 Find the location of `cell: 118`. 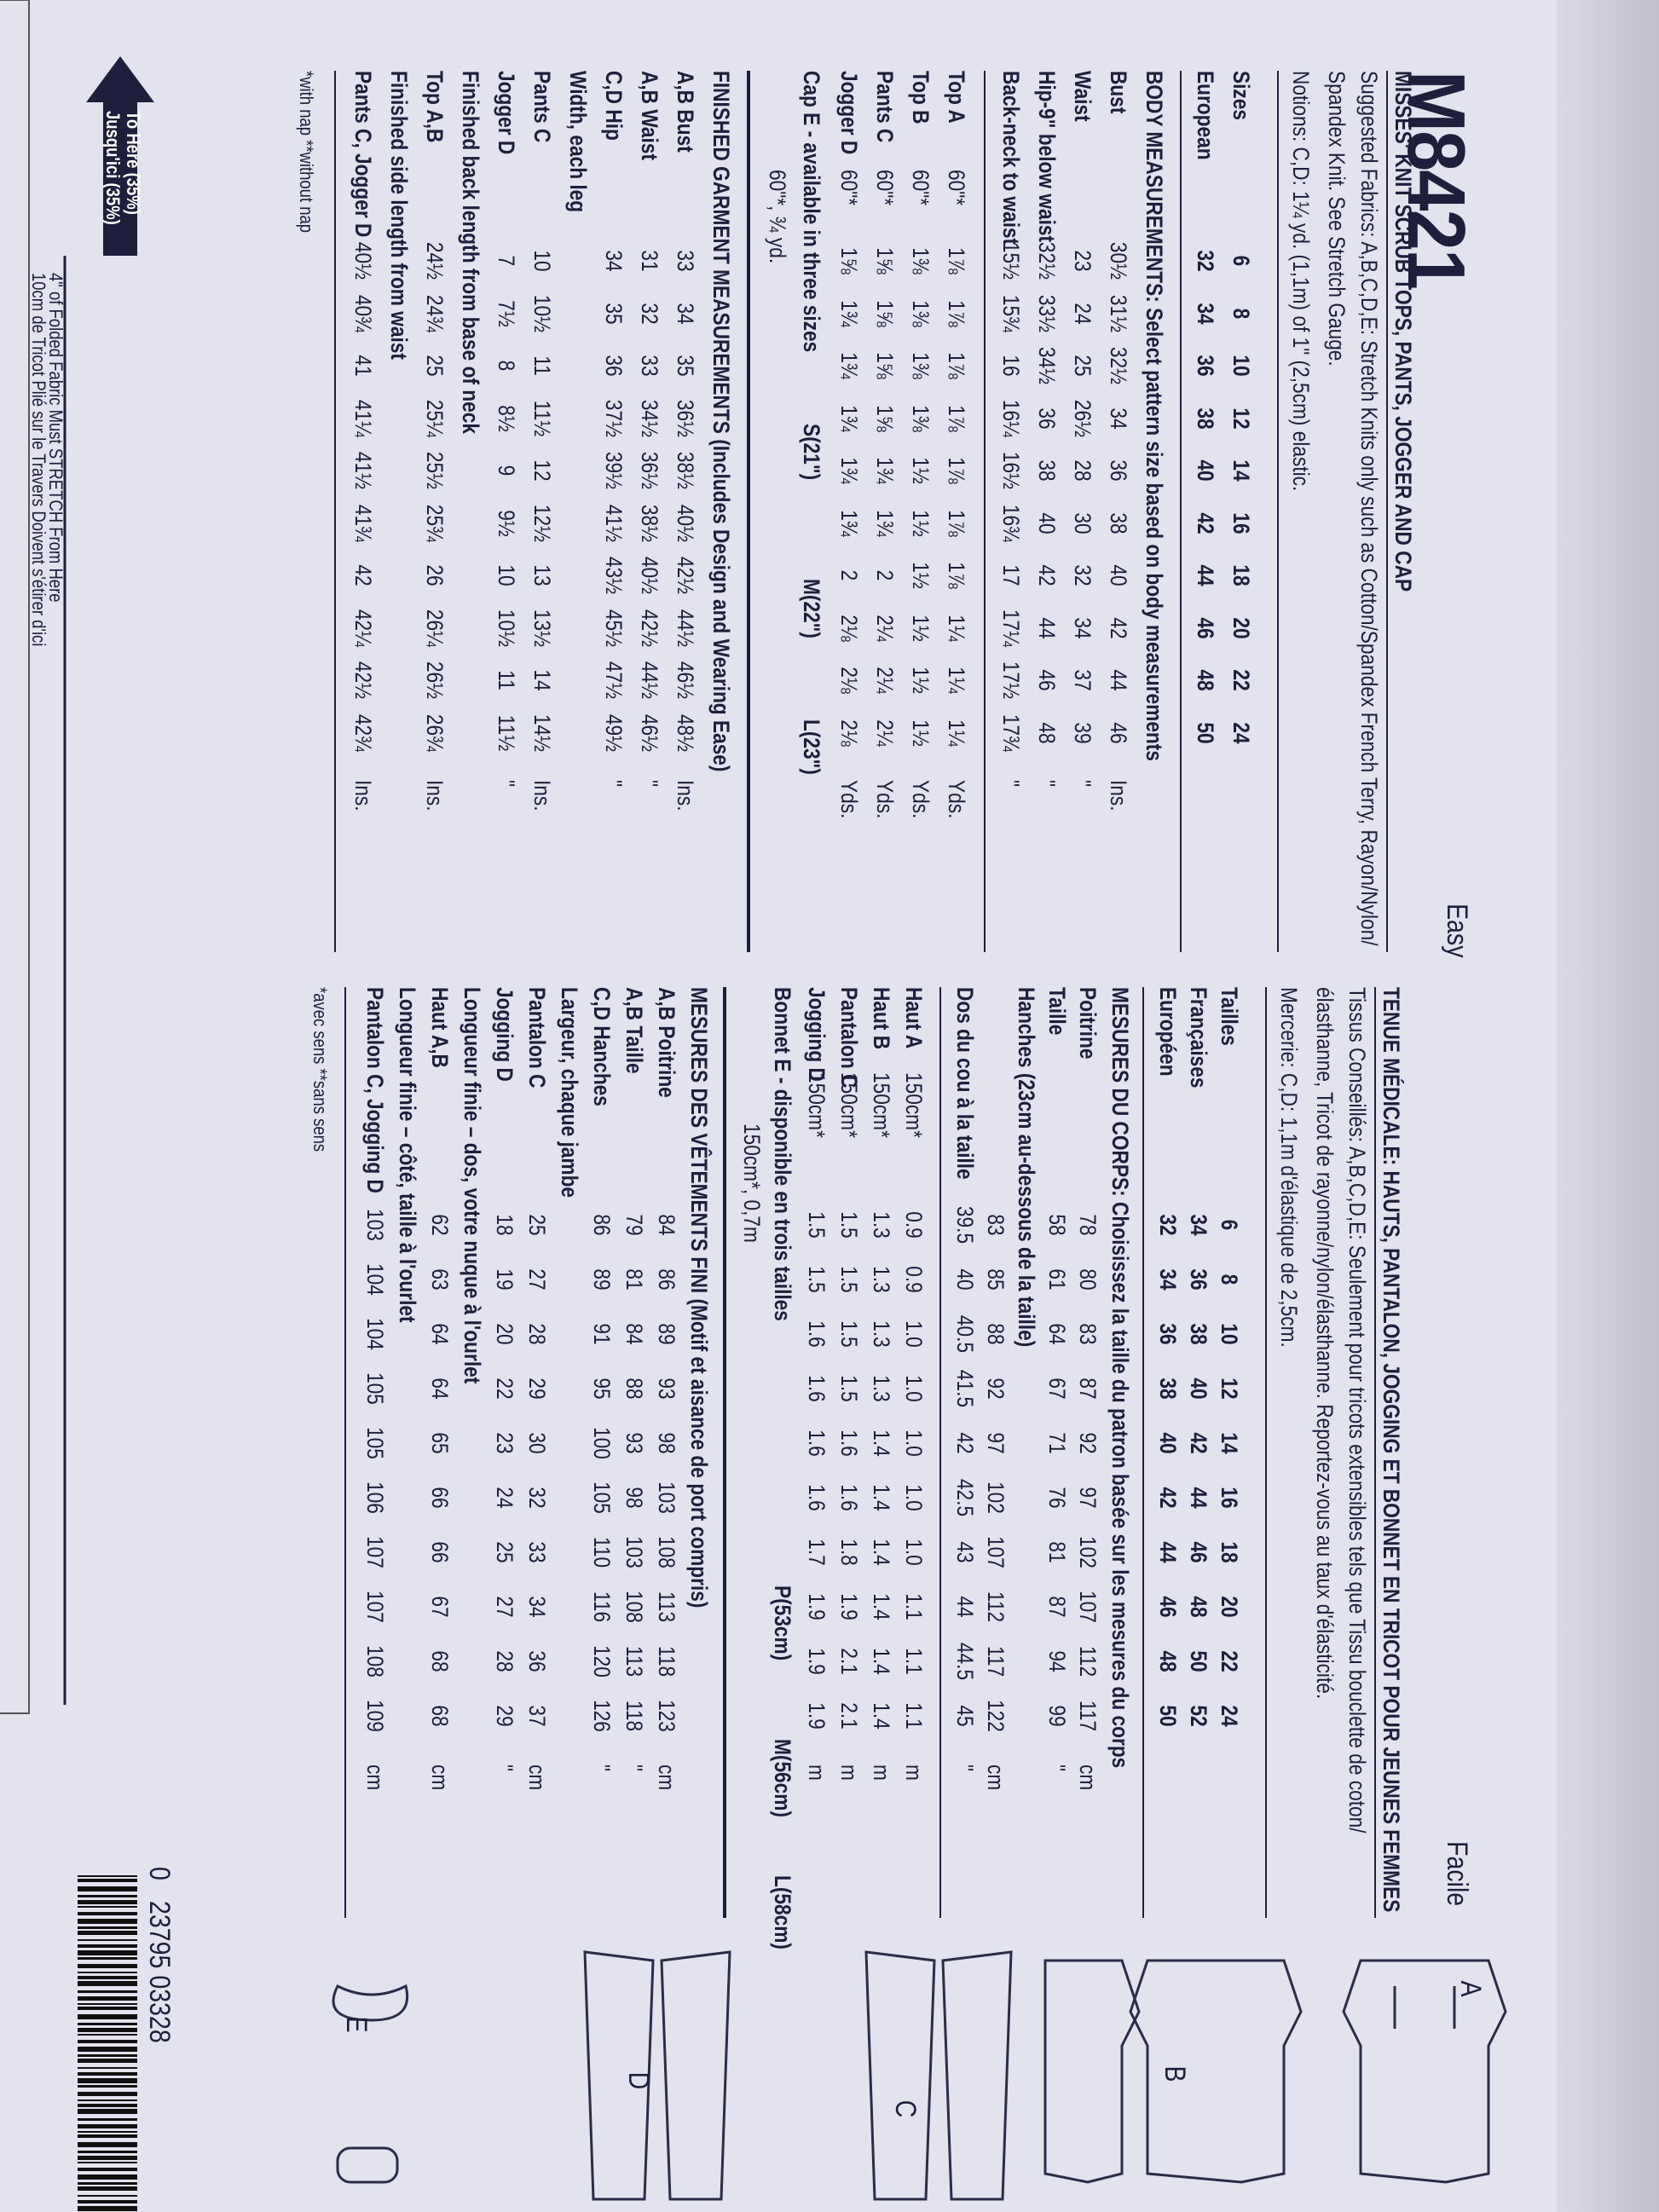

cell: 118 is located at coordinates (634, 1716).